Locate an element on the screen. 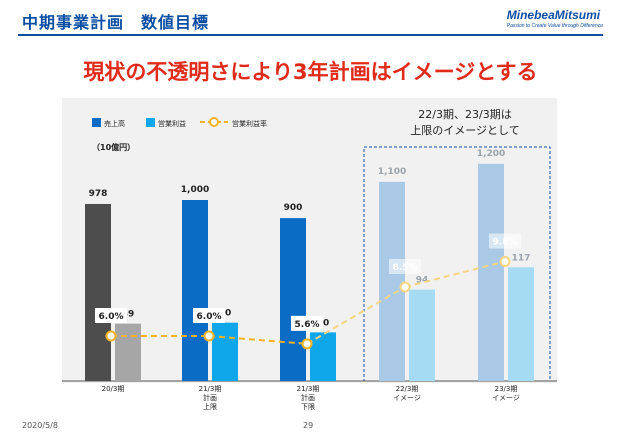 This screenshot has width=621, height=438. legend-marker-rate is located at coordinates (214, 122).